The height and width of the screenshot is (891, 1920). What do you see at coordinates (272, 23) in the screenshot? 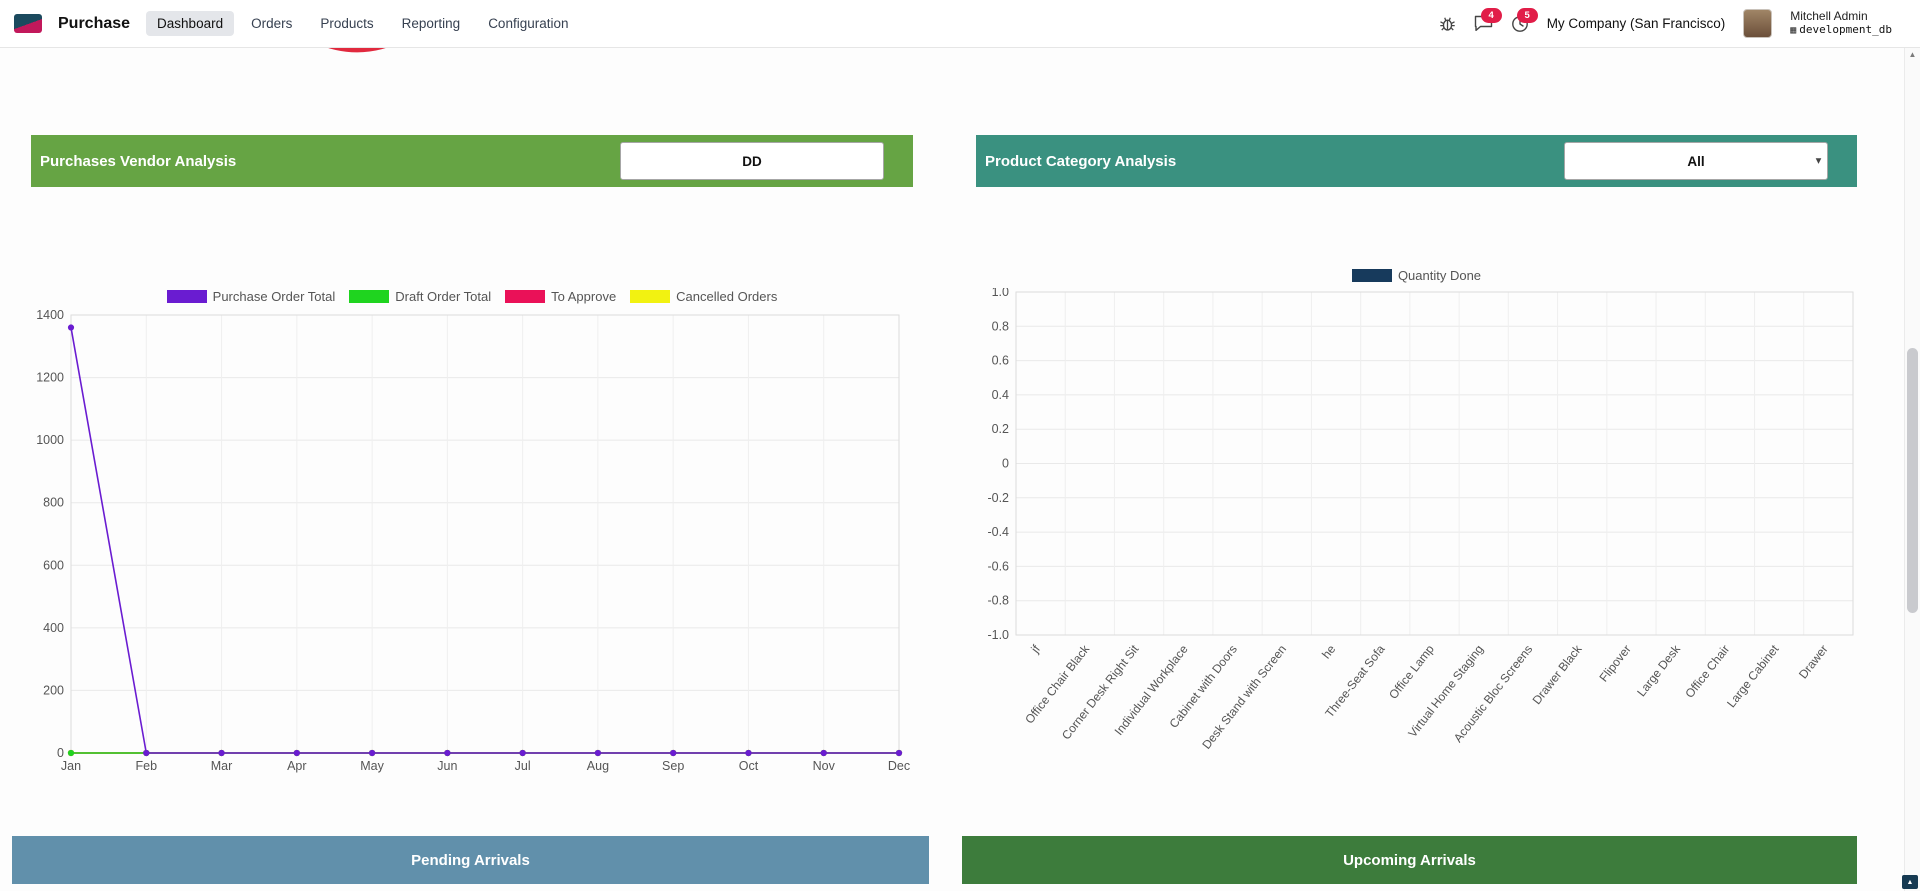
I see `nav-item-orders: Orders` at bounding box center [272, 23].